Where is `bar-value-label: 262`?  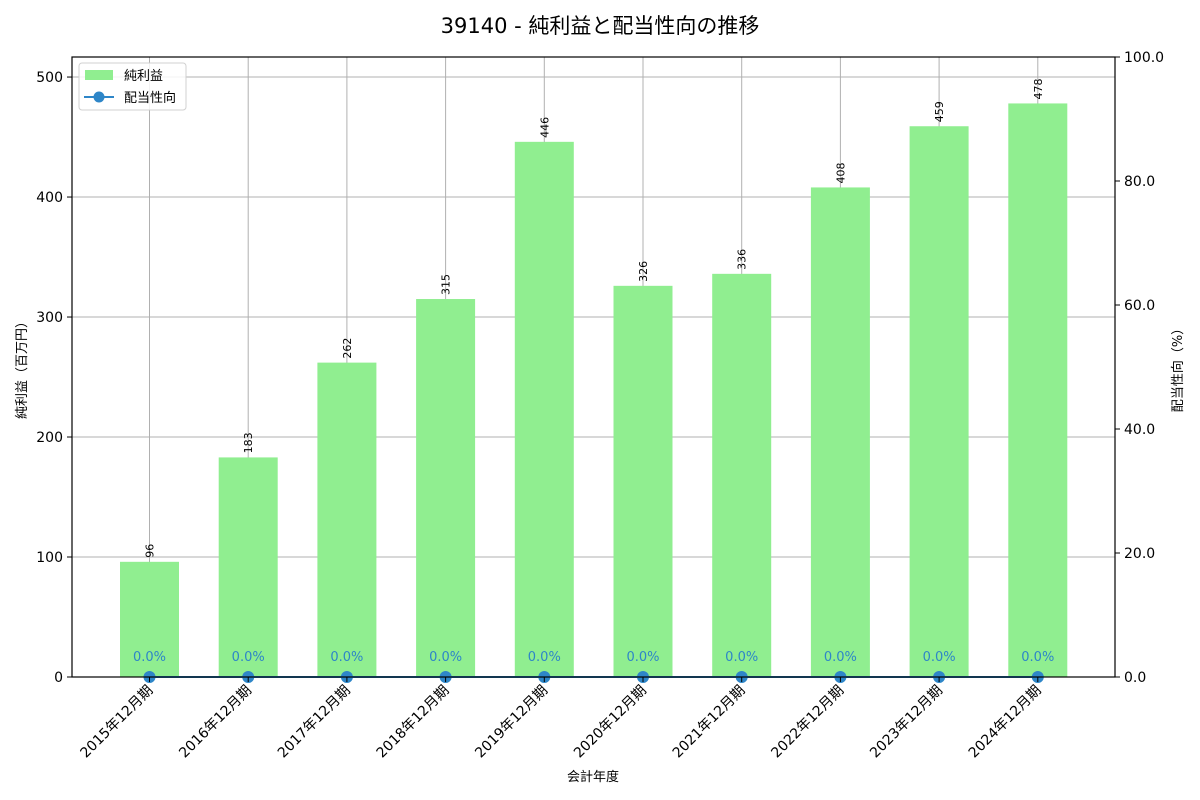
bar-value-label: 262 is located at coordinates (347, 348).